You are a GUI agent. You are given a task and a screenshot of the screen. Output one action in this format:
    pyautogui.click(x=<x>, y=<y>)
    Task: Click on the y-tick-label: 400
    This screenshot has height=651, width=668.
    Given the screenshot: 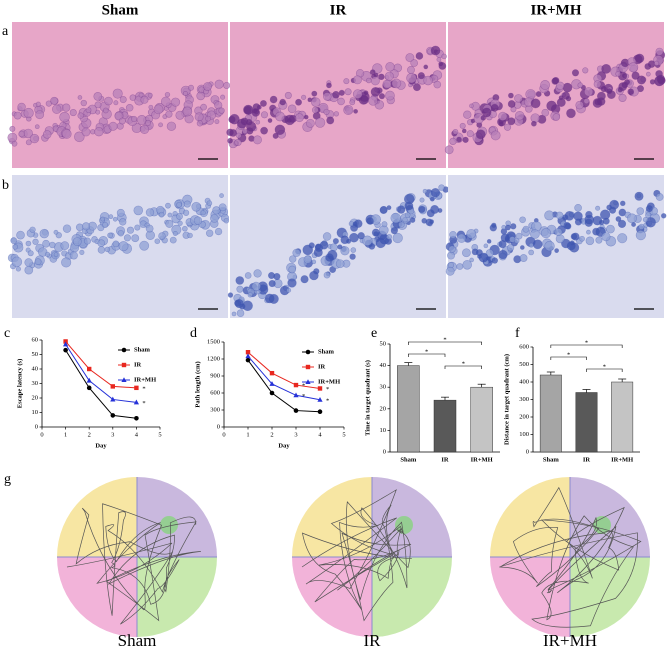 What is the action you would take?
    pyautogui.click(x=524, y=381)
    